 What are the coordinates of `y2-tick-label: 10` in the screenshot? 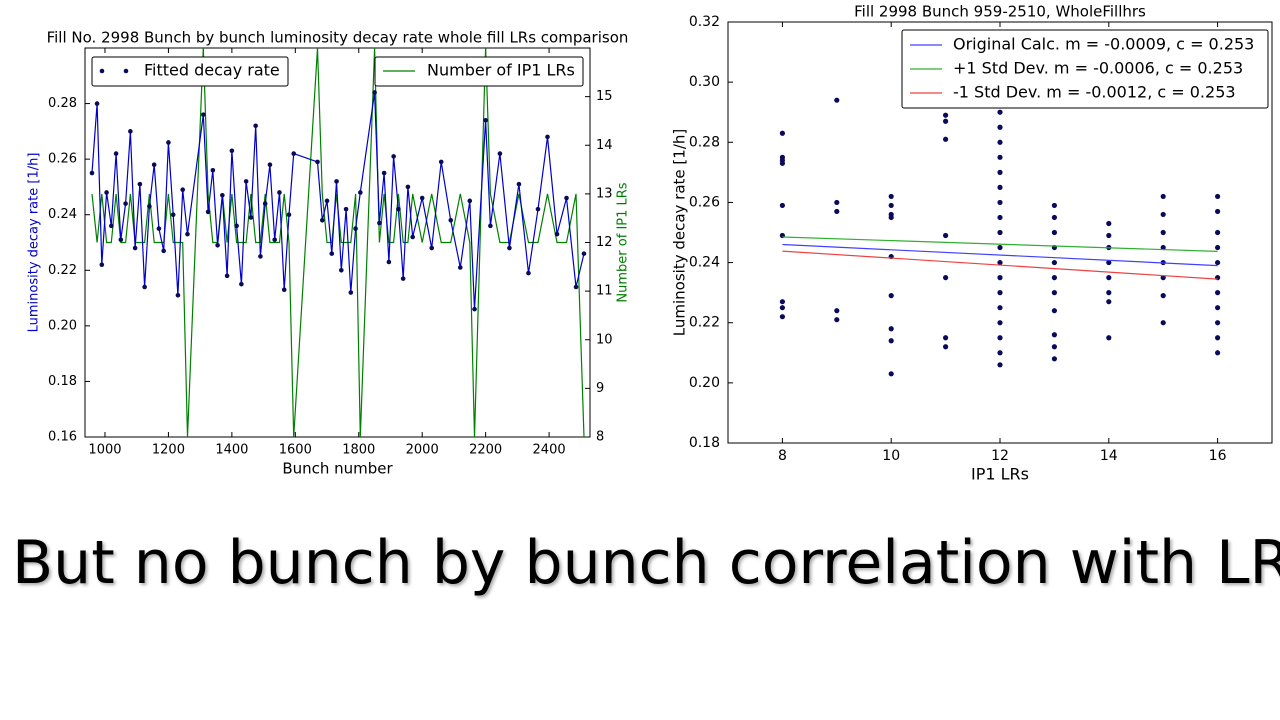 It's located at (604, 339).